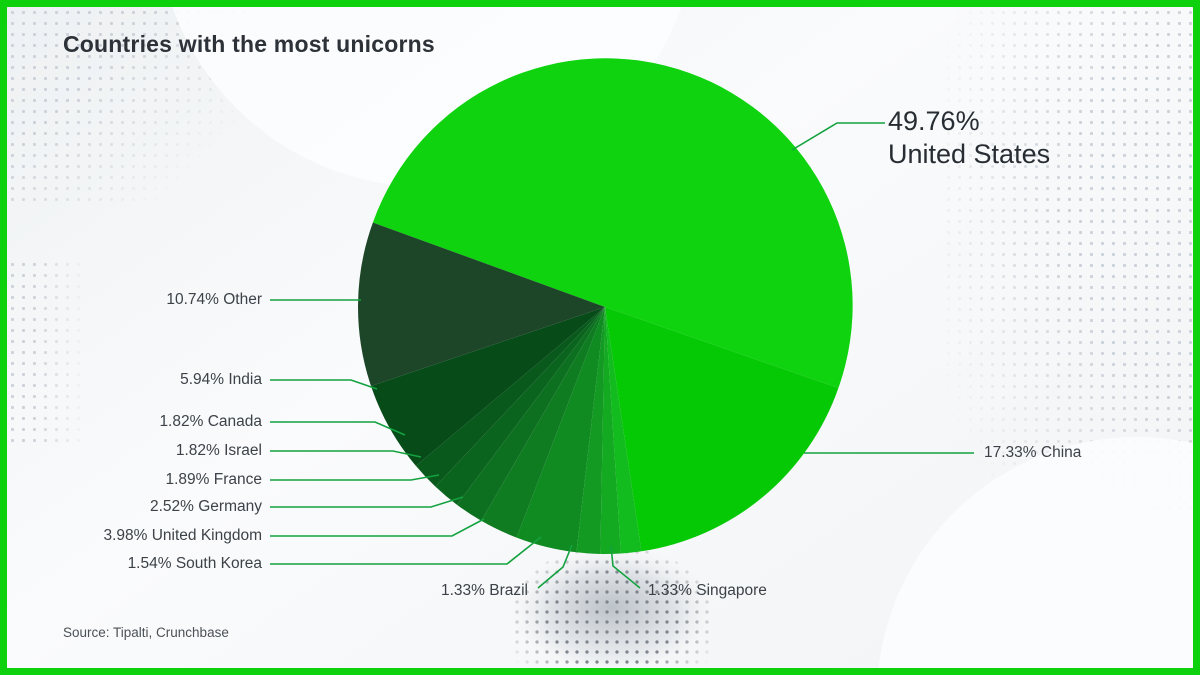 This screenshot has height=675, width=1200. Describe the element at coordinates (377, 527) in the screenshot. I see `leader-line-united-kingdom` at that location.